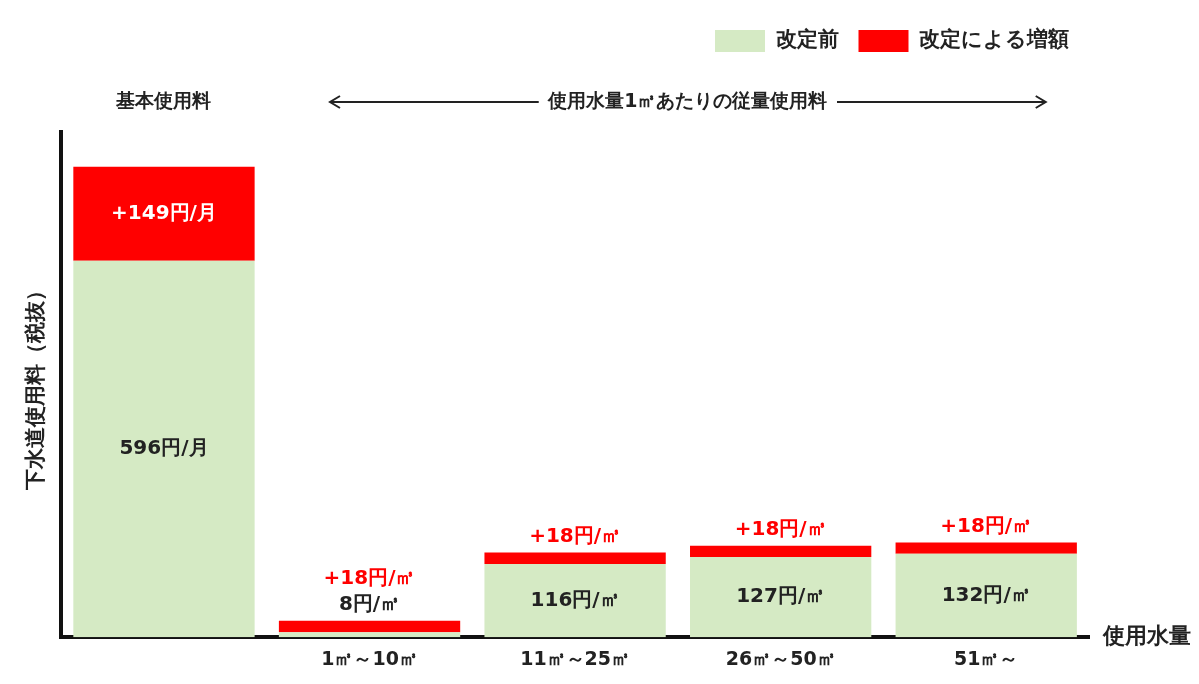 The height and width of the screenshot is (684, 1199). I want to click on data-label: 127円/㎥, so click(781, 595).